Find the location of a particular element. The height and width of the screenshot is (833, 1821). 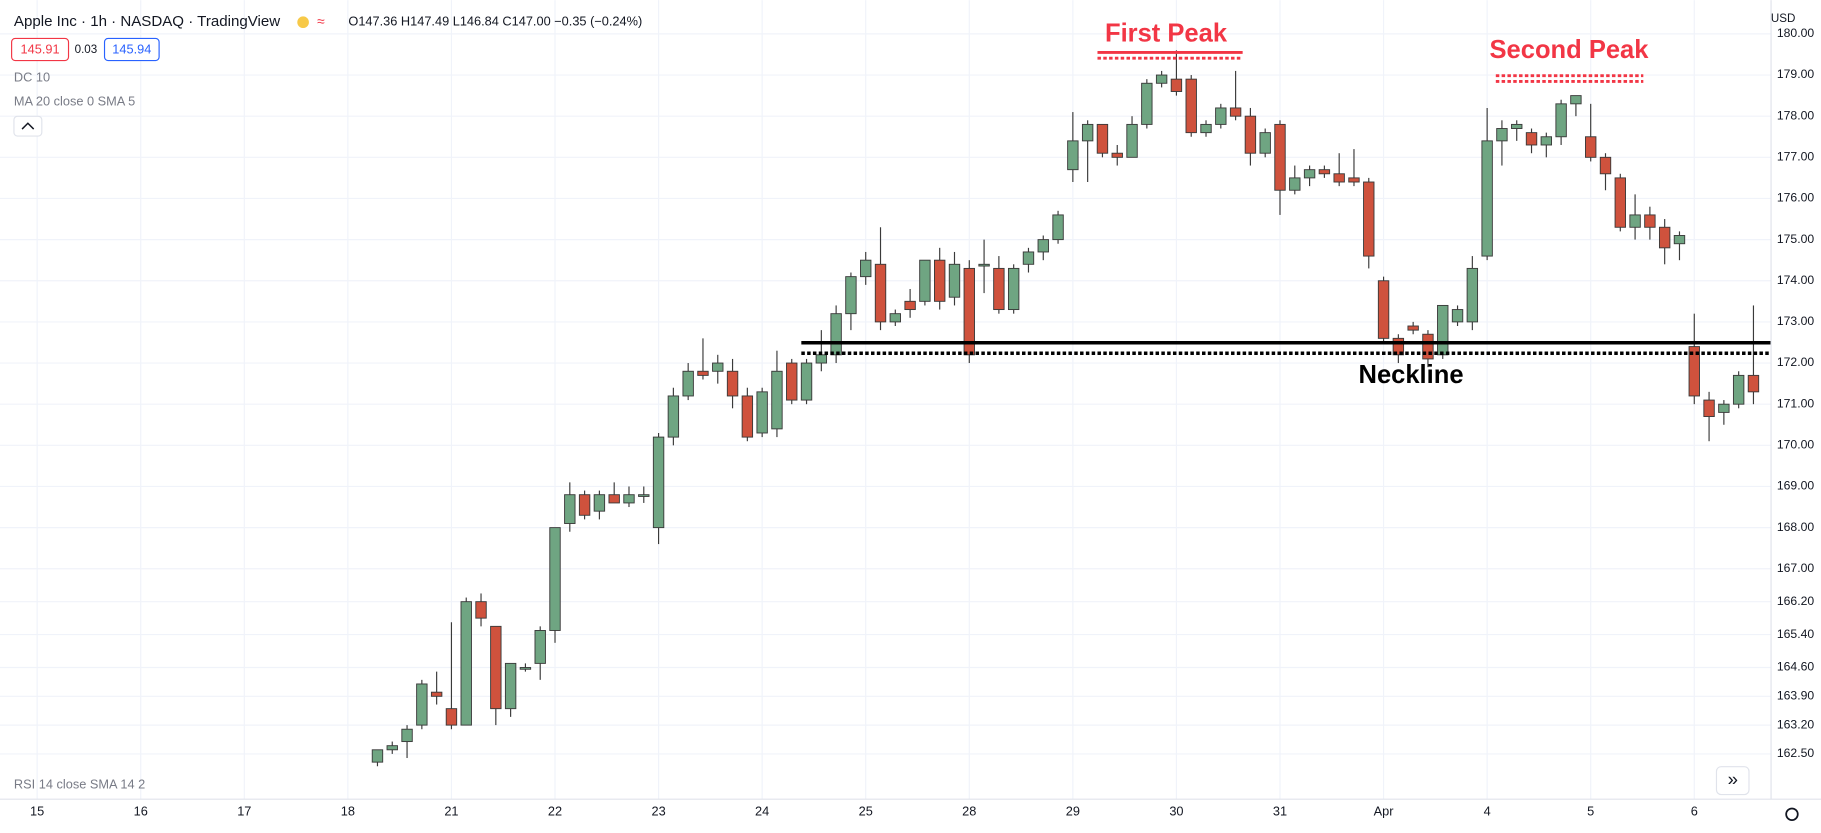

y-tick-label: 180.00 is located at coordinates (1795, 33).